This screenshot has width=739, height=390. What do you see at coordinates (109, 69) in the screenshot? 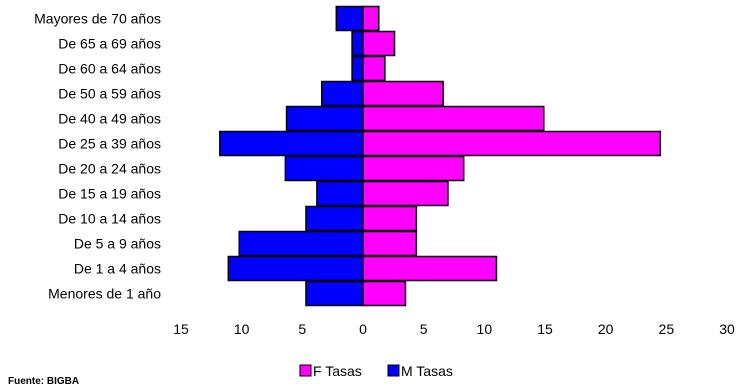
I see `category-label-2: De 60 a 64 años` at bounding box center [109, 69].